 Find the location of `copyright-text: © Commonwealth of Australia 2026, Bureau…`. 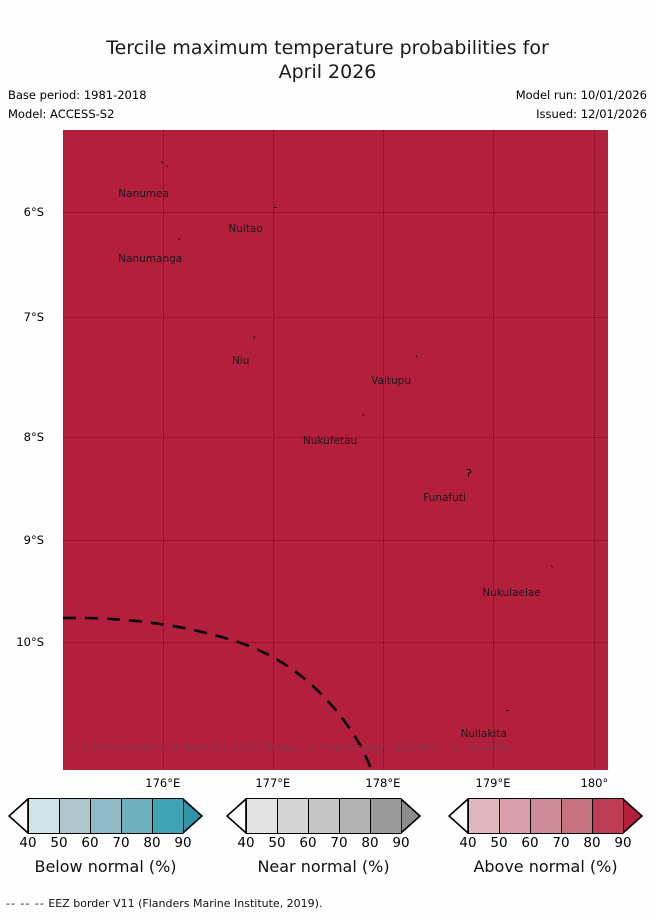

copyright-text: © Commonwealth of Australia 2026, Bureau… is located at coordinates (290, 748).